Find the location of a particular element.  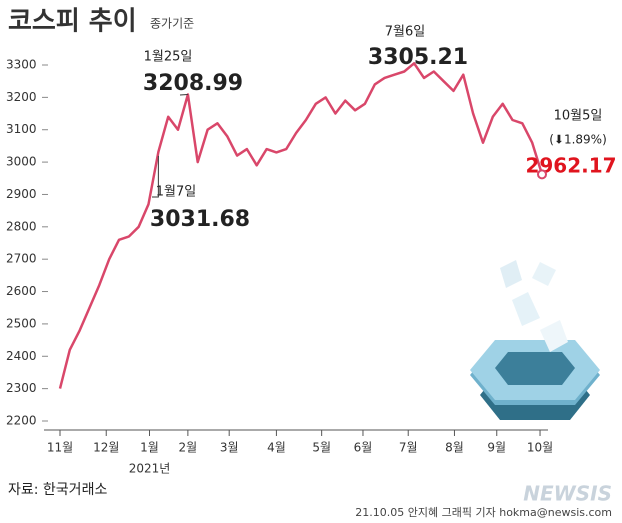

annotation-value: 3031.68 is located at coordinates (200, 219).